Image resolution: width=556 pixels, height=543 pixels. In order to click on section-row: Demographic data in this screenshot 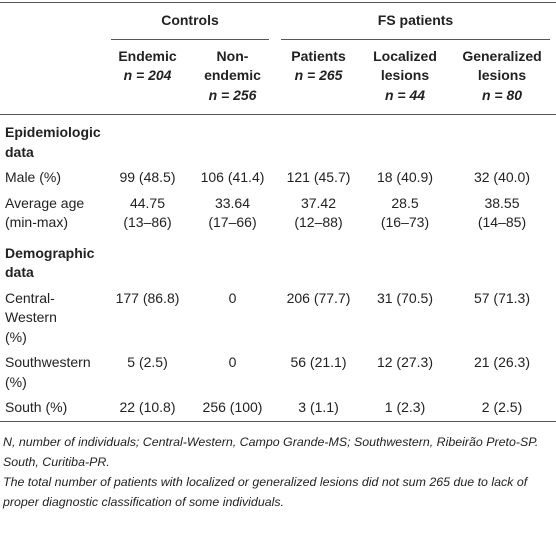, I will do `click(278, 261)`.